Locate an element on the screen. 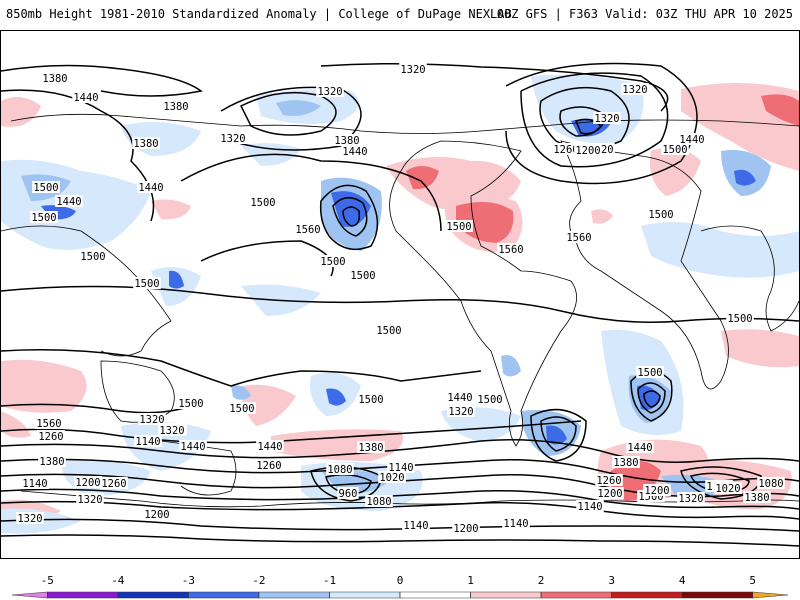 This screenshot has width=800, height=600. contour-1380-ring is located at coordinates (652, 399).